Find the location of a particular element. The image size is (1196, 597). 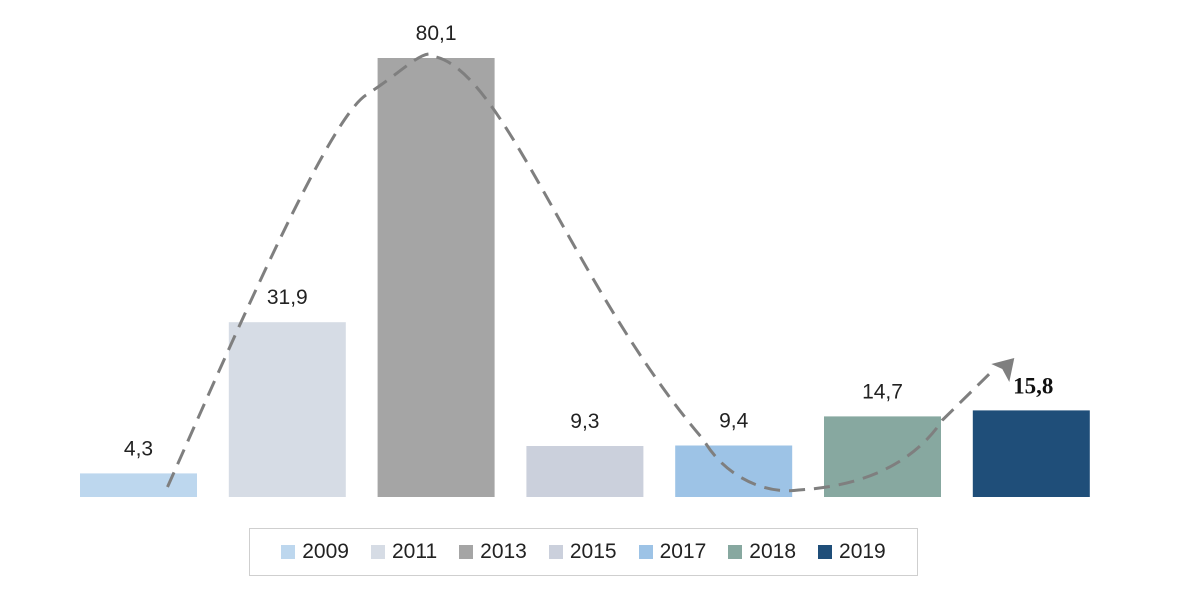

legend-item-2011: 2011 is located at coordinates (404, 552).